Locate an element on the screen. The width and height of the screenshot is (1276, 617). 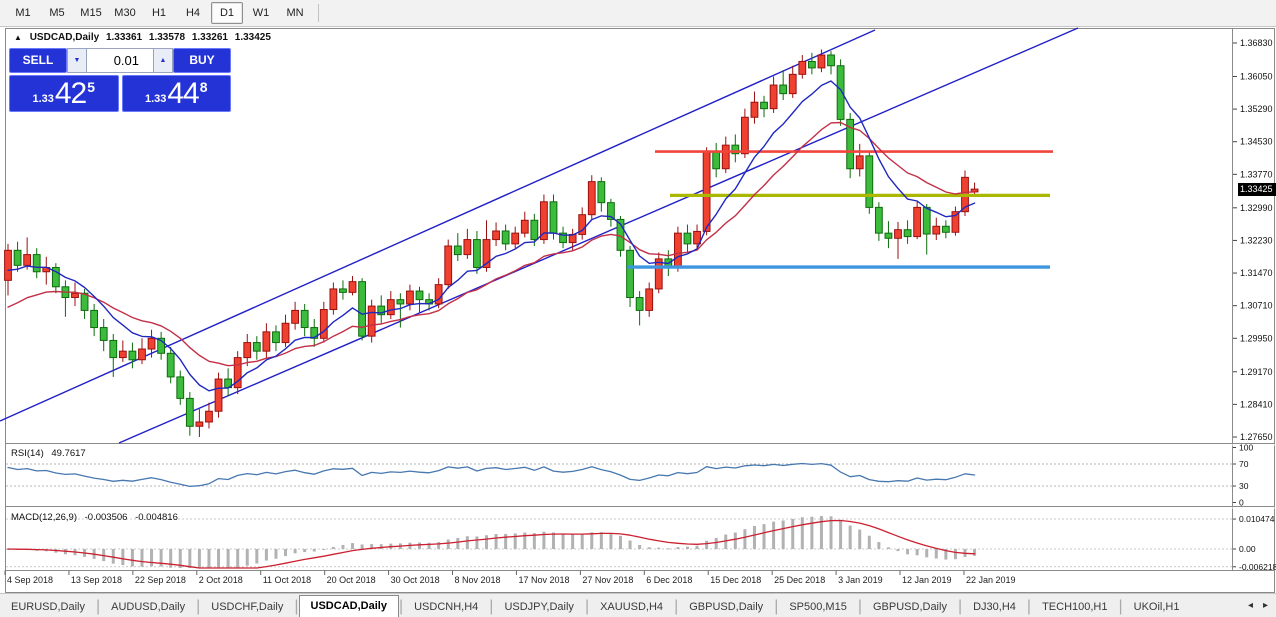
macd-value-main: -0.003506 is located at coordinates (106, 517).